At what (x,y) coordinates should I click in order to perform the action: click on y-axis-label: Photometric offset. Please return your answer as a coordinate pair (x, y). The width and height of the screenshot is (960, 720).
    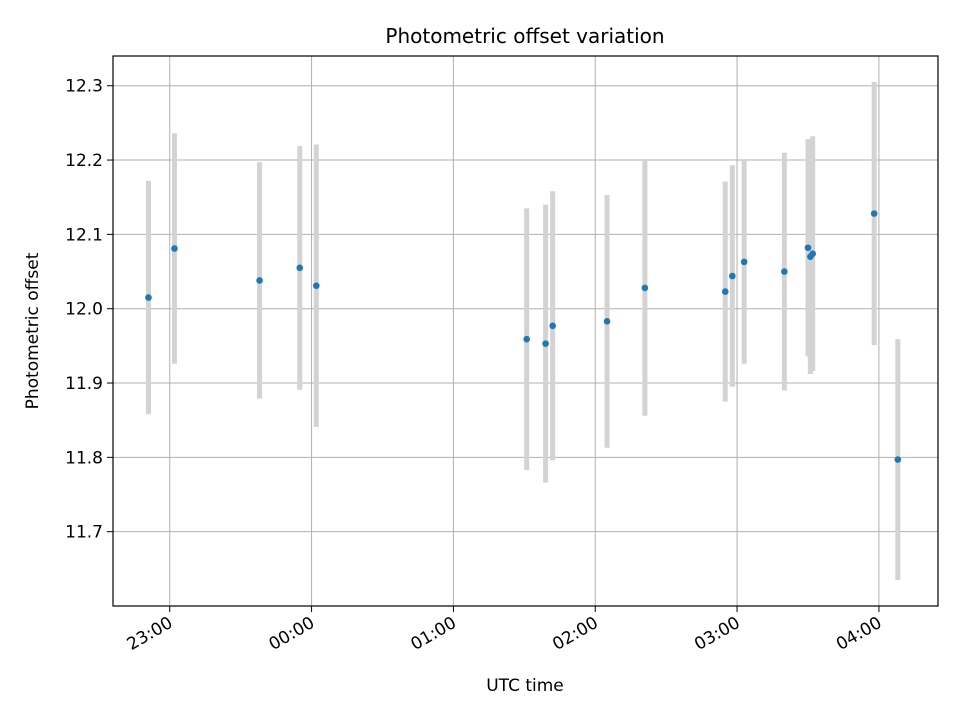
    Looking at the image, I should click on (33, 330).